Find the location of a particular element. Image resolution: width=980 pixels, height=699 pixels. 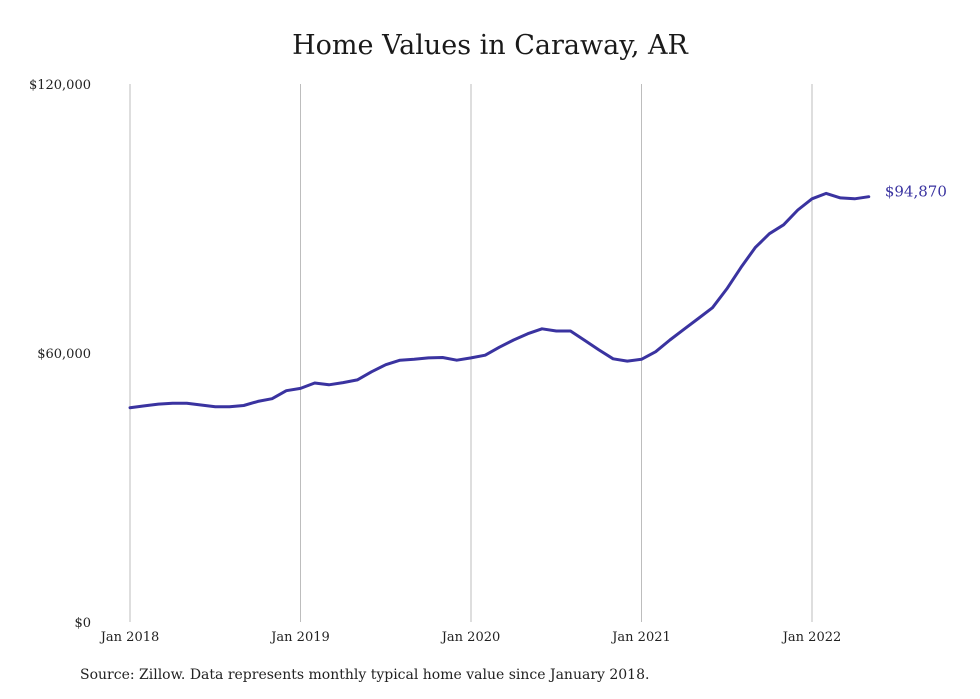

end-value-label: $94,870 is located at coordinates (916, 192).